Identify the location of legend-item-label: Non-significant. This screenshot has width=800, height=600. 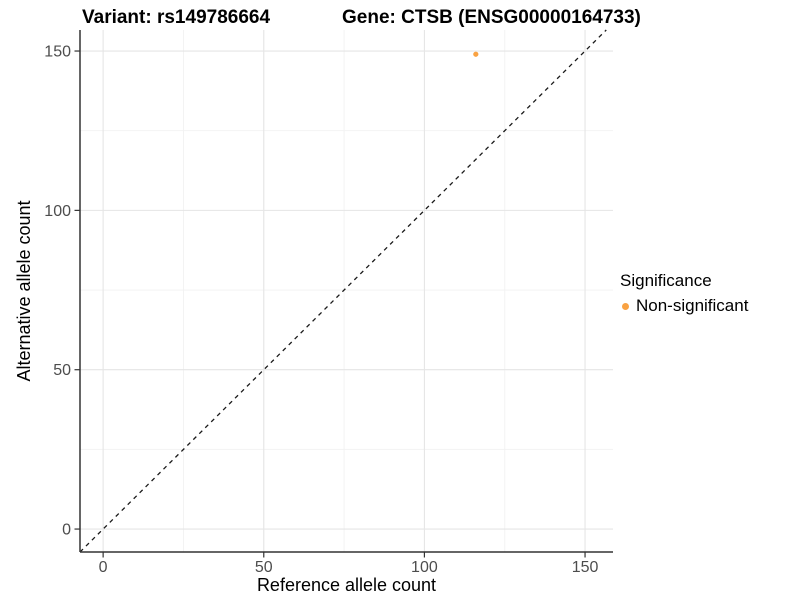
(692, 305).